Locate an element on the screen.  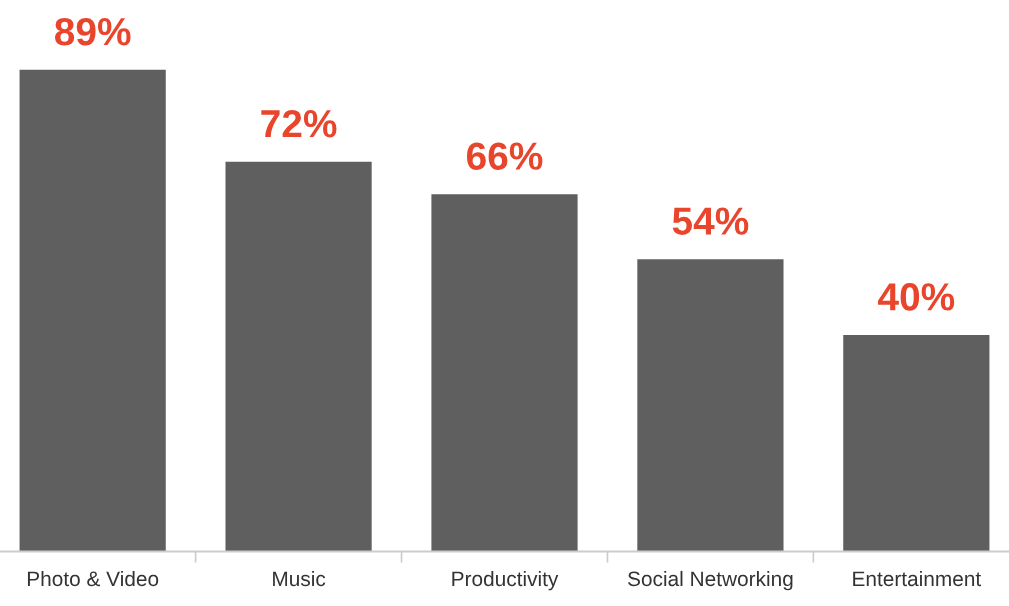
x-tick-label: Music is located at coordinates (299, 578).